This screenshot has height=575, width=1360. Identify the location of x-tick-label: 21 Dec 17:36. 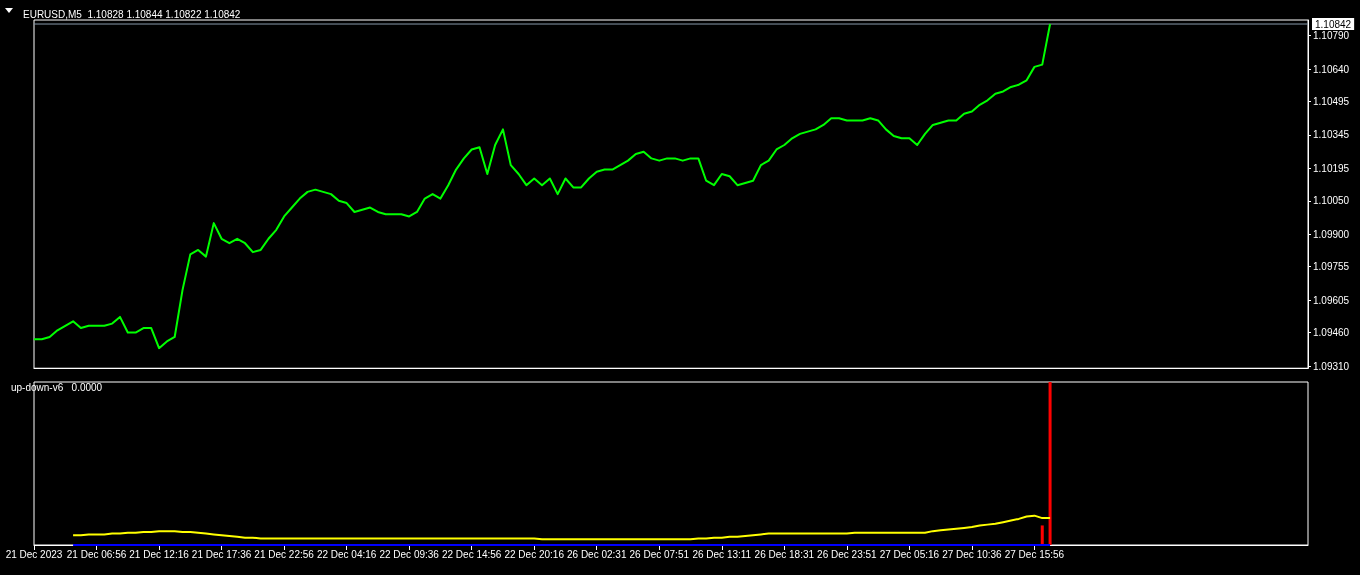
(221, 554).